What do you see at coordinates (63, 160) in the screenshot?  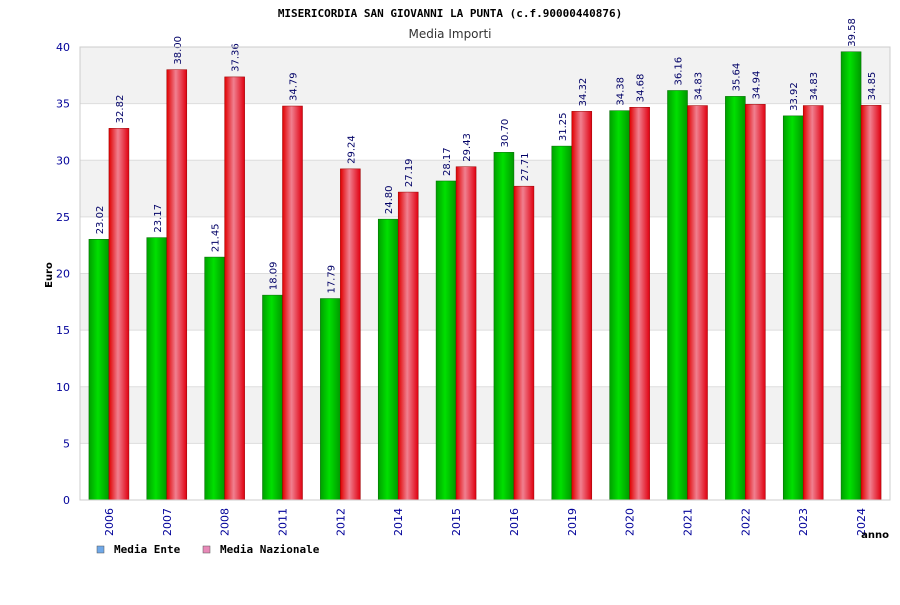 I see `y-tick-label: 30` at bounding box center [63, 160].